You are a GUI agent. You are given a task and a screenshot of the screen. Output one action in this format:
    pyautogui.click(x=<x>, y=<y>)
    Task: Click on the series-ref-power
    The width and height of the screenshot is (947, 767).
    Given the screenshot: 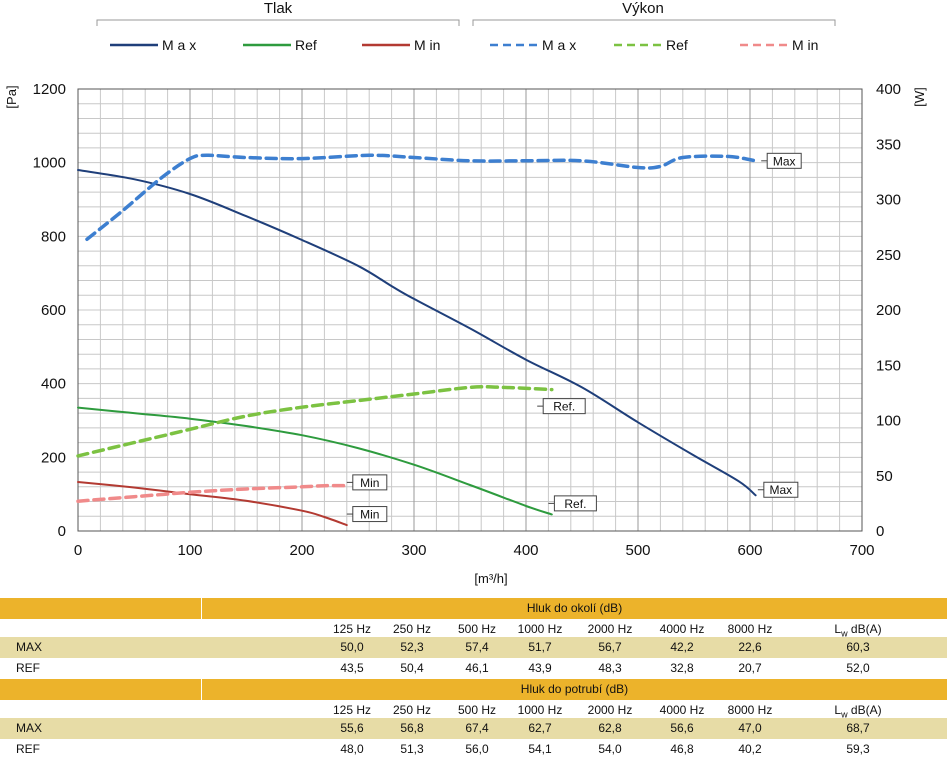 What is the action you would take?
    pyautogui.click(x=315, y=421)
    